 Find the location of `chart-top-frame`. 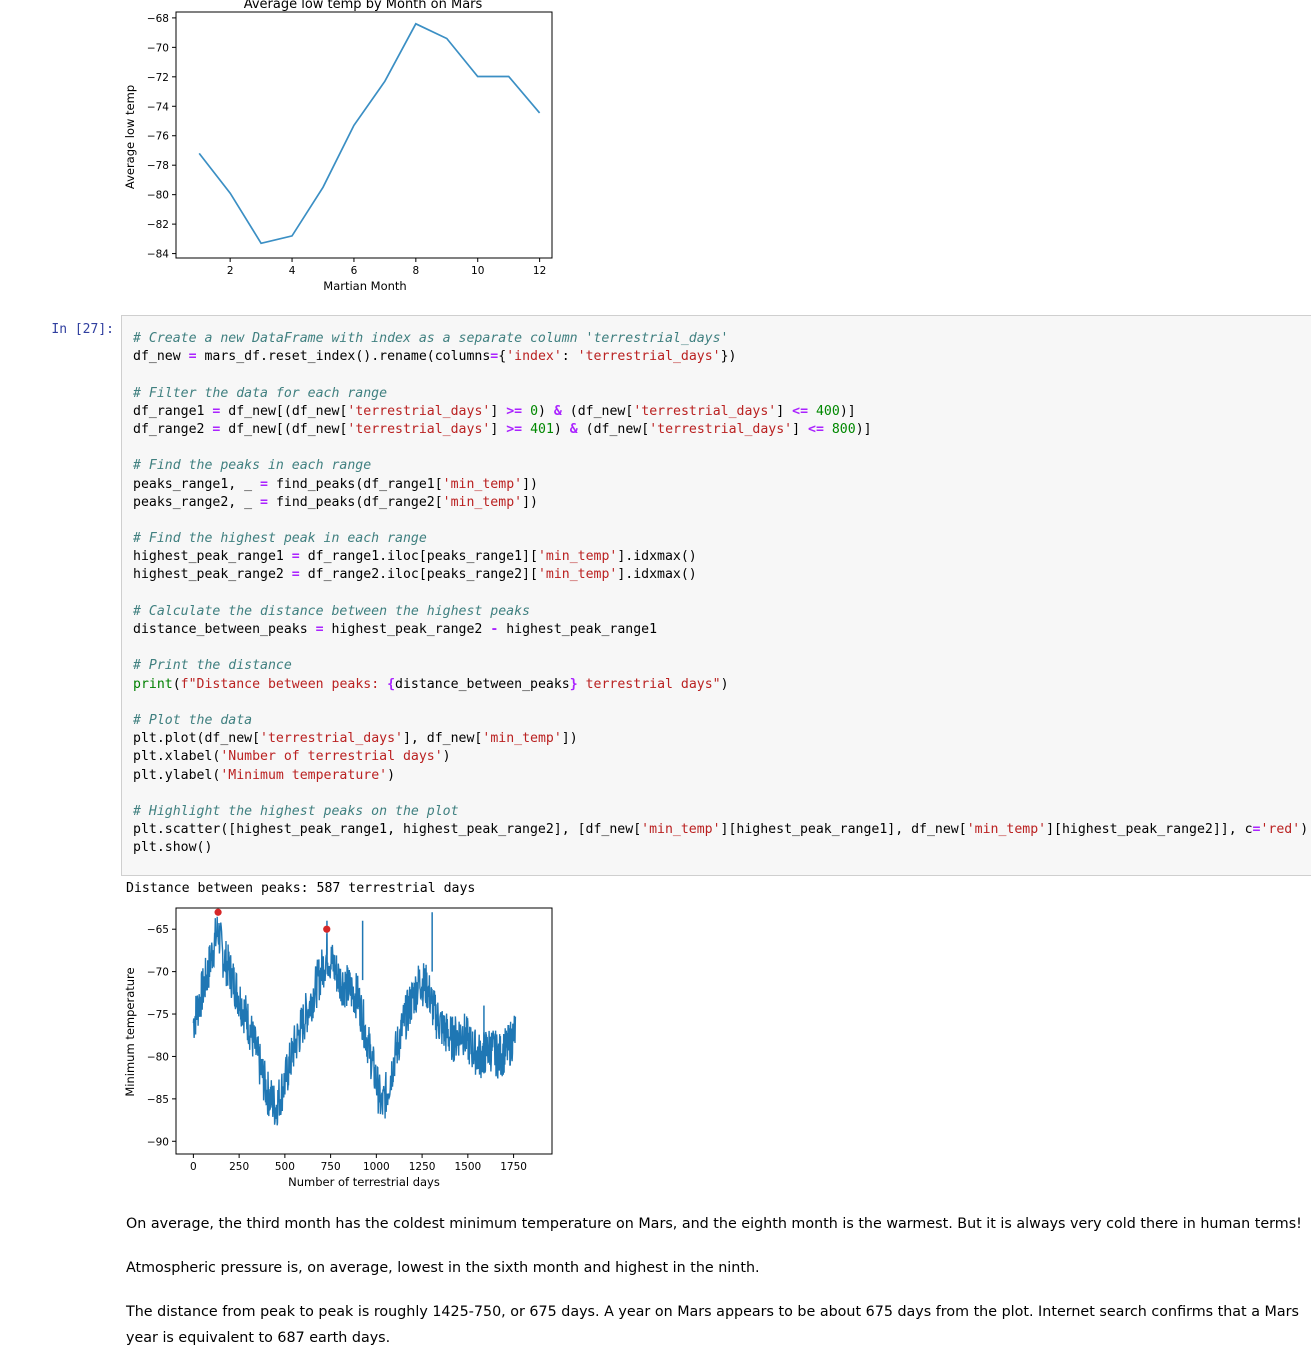

chart-top-frame is located at coordinates (364, 135).